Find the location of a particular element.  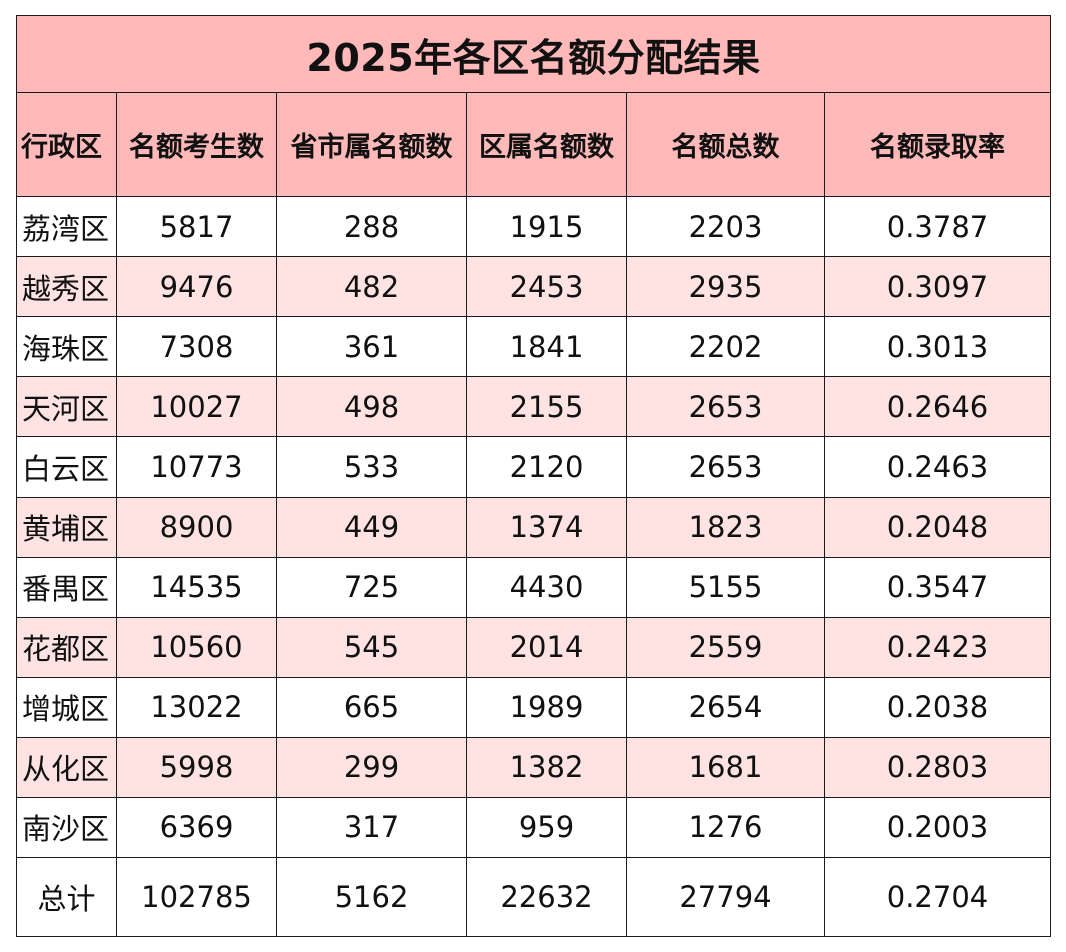

header-row: 行政区 名额考生数 省市属名额数 区属名额数 名额总数 名额录取率 is located at coordinates (534, 145).